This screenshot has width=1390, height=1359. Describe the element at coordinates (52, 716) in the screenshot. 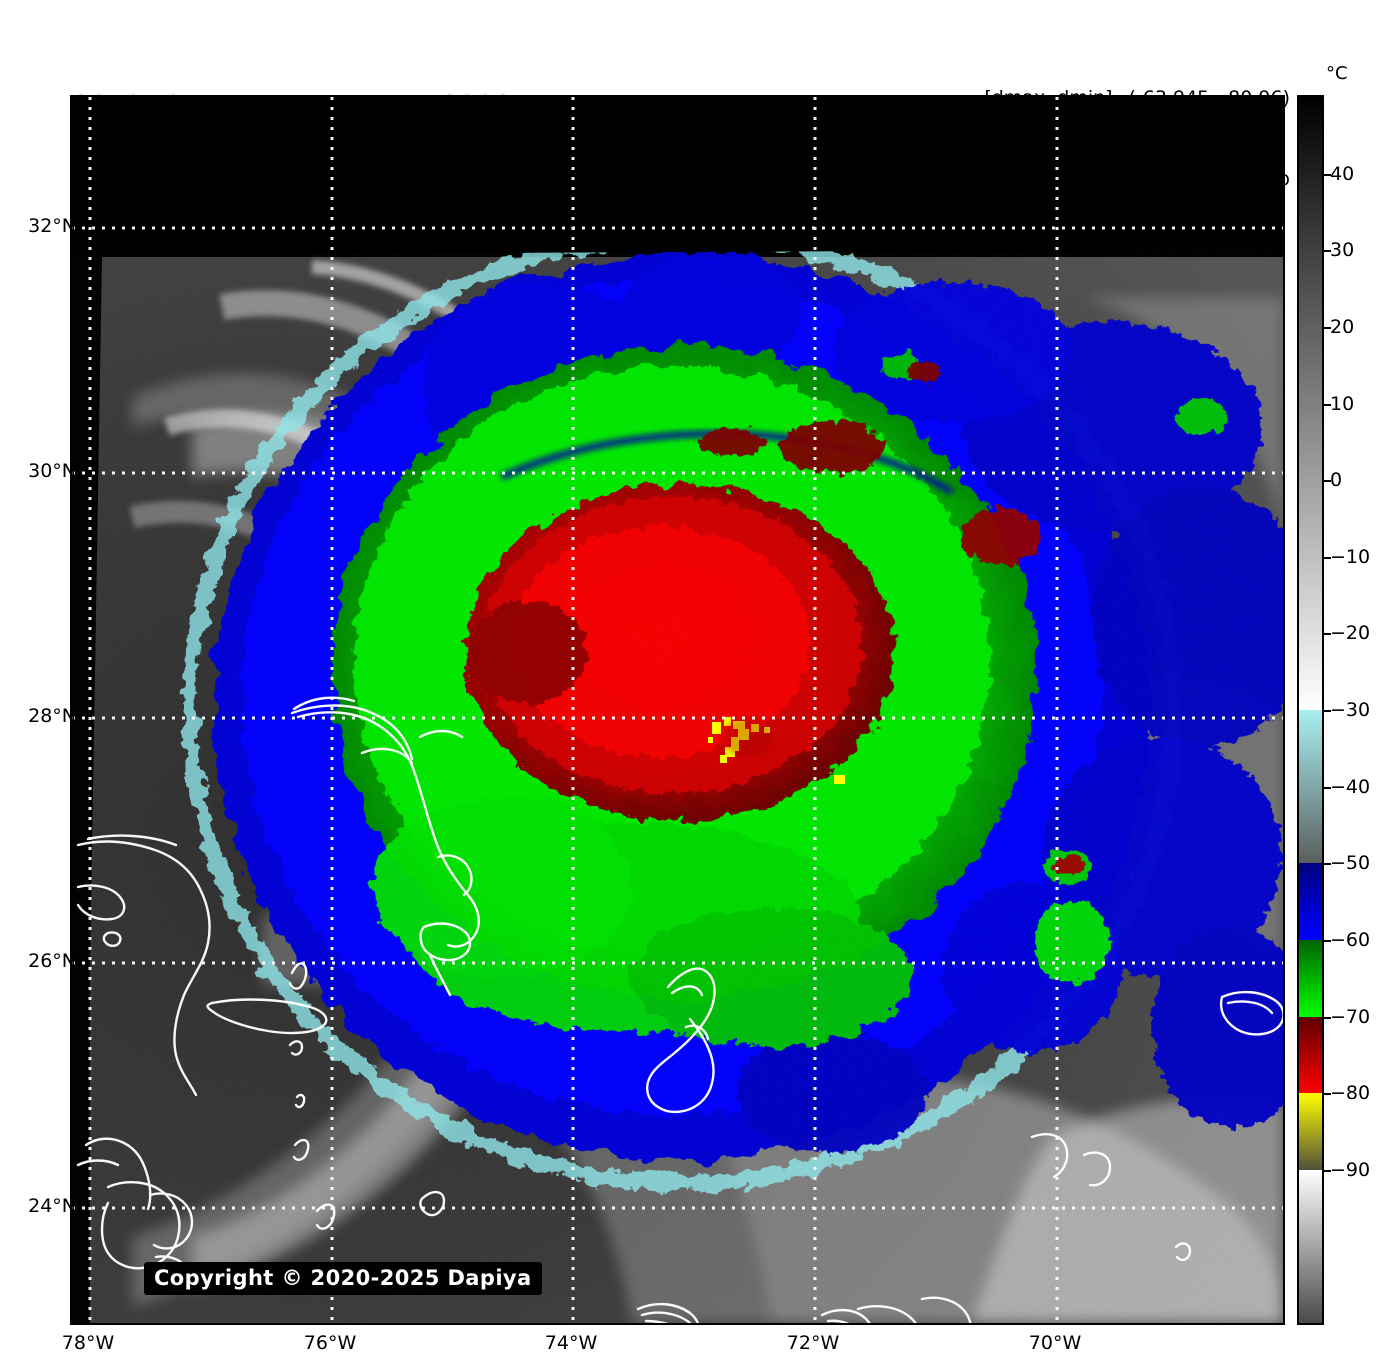

I see `ytick-label-28N: 28°N` at that location.